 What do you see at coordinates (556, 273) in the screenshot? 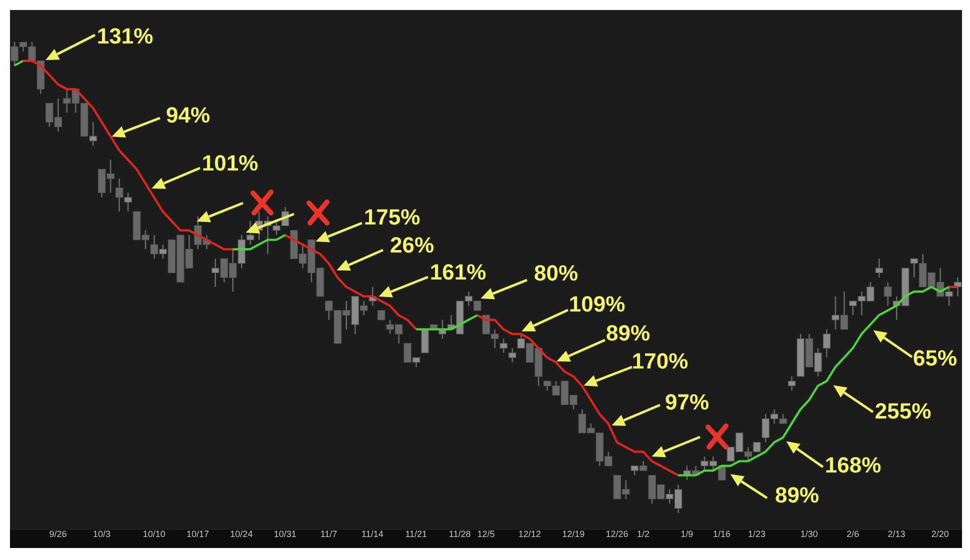
I see `annotation: 80%` at bounding box center [556, 273].